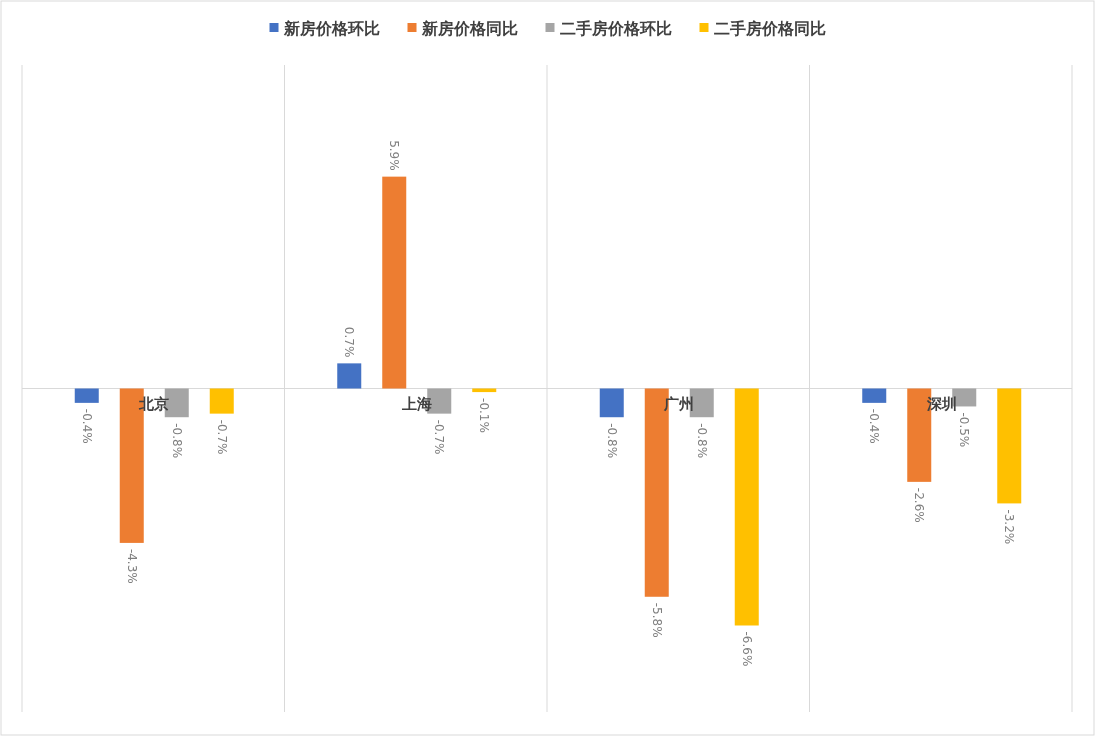 Image resolution: width=1095 pixels, height=736 pixels. I want to click on data-label: -4.3%, so click(131, 566).